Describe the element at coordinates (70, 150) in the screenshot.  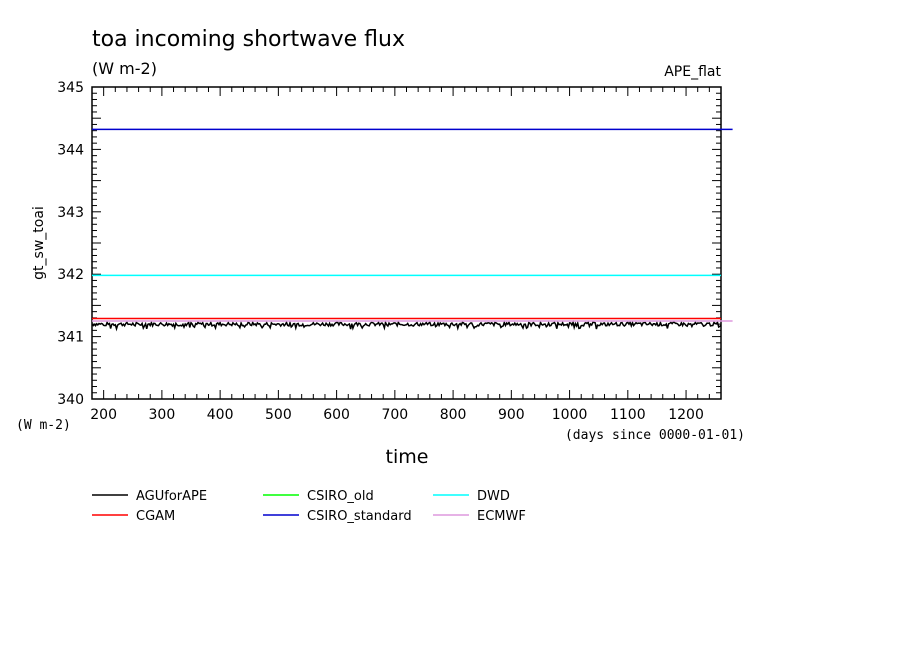
I see `y-tick-label: 344` at that location.